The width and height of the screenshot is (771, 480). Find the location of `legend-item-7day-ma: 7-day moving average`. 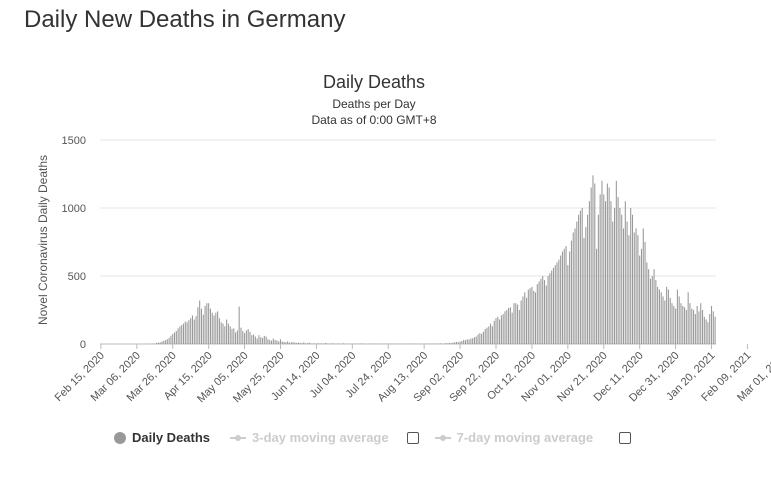

legend-item-7day-ma: 7-day moving average is located at coordinates (513, 437).